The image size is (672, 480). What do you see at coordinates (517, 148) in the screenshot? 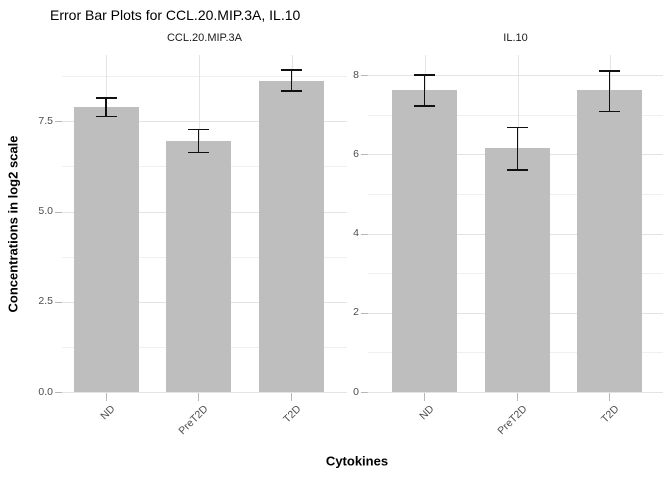
I see `error-bar-line-il-10-pret2d` at bounding box center [517, 148].